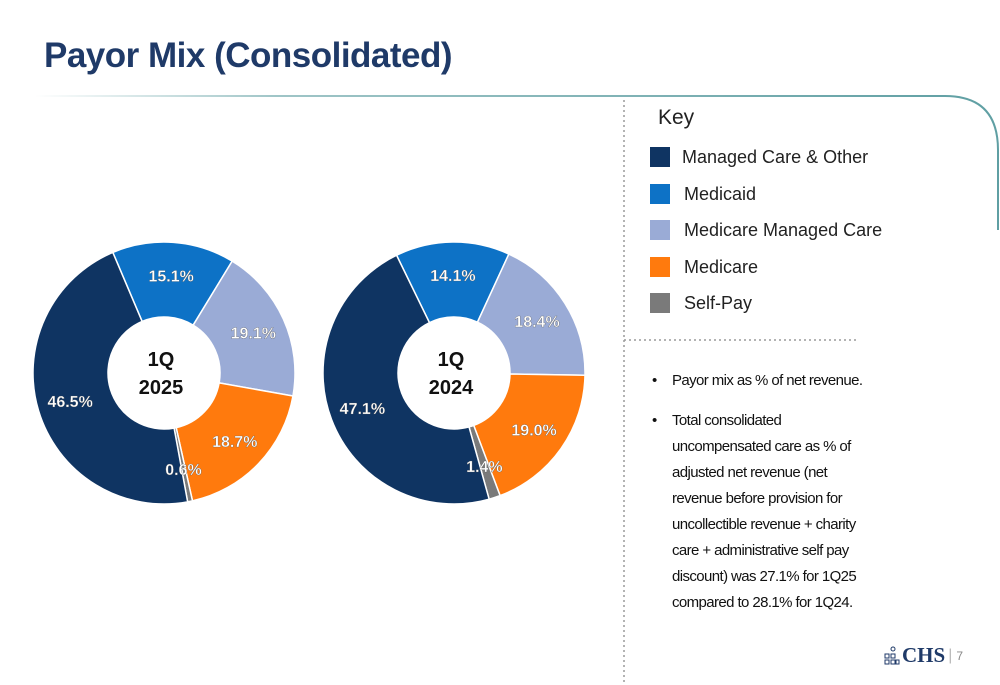 This screenshot has height=685, width=1000. I want to click on page-number: 7, so click(960, 655).